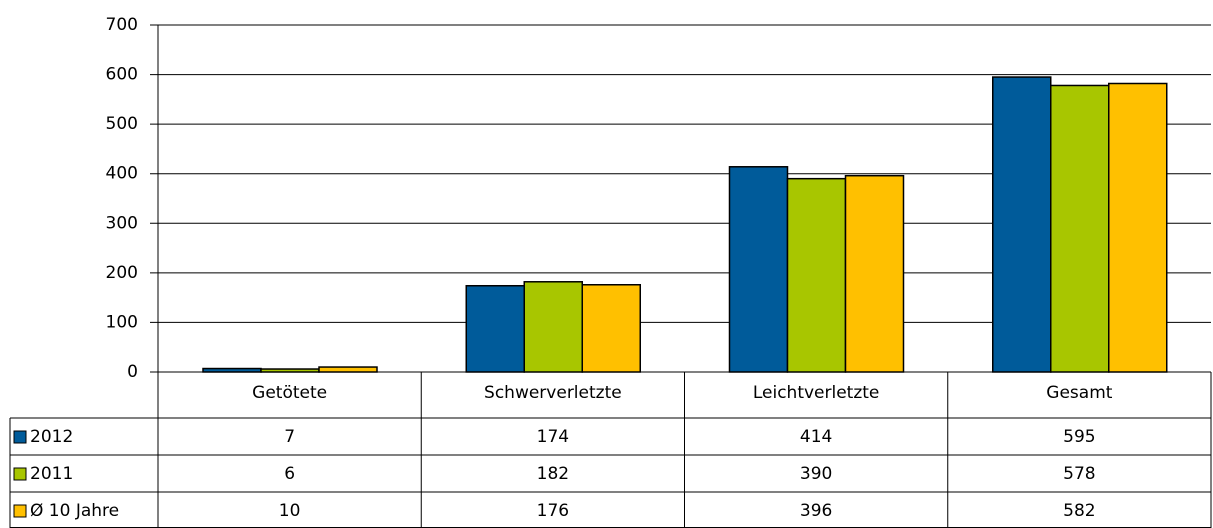 The height and width of the screenshot is (528, 1213). What do you see at coordinates (122, 174) in the screenshot?
I see `y-tick-label: 400` at bounding box center [122, 174].